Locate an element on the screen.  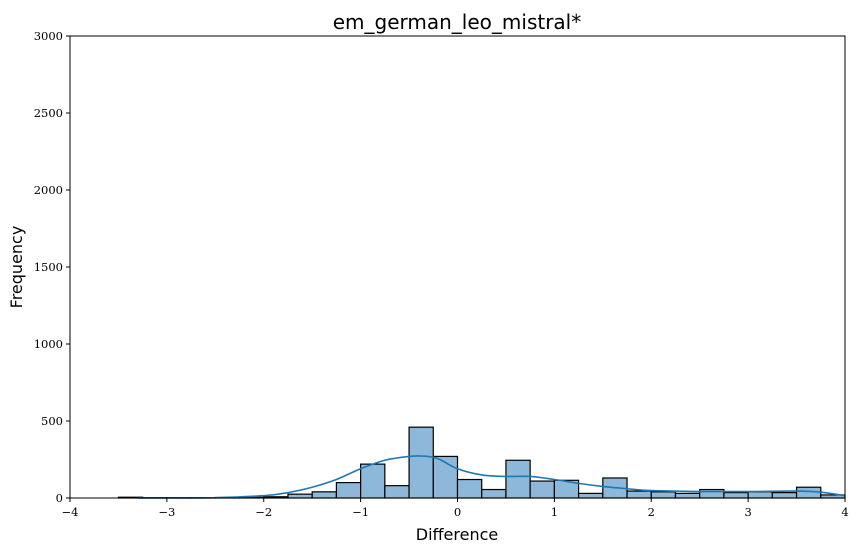
x-tick-label: 2 is located at coordinates (651, 512).